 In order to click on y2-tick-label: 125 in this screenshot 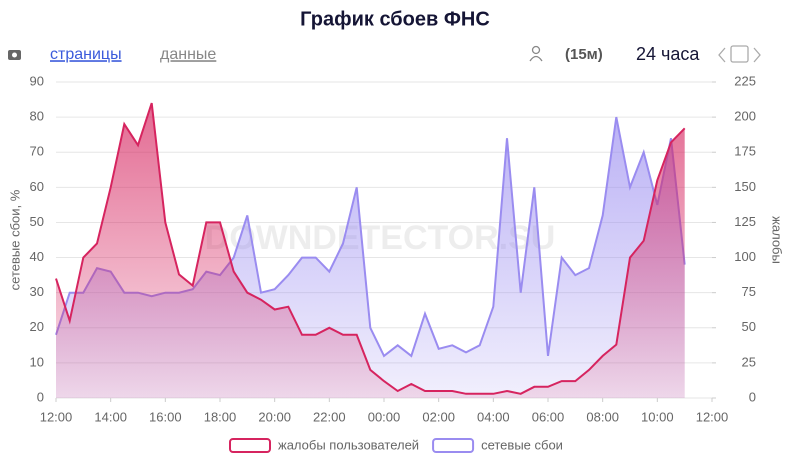, I will do `click(745, 221)`.